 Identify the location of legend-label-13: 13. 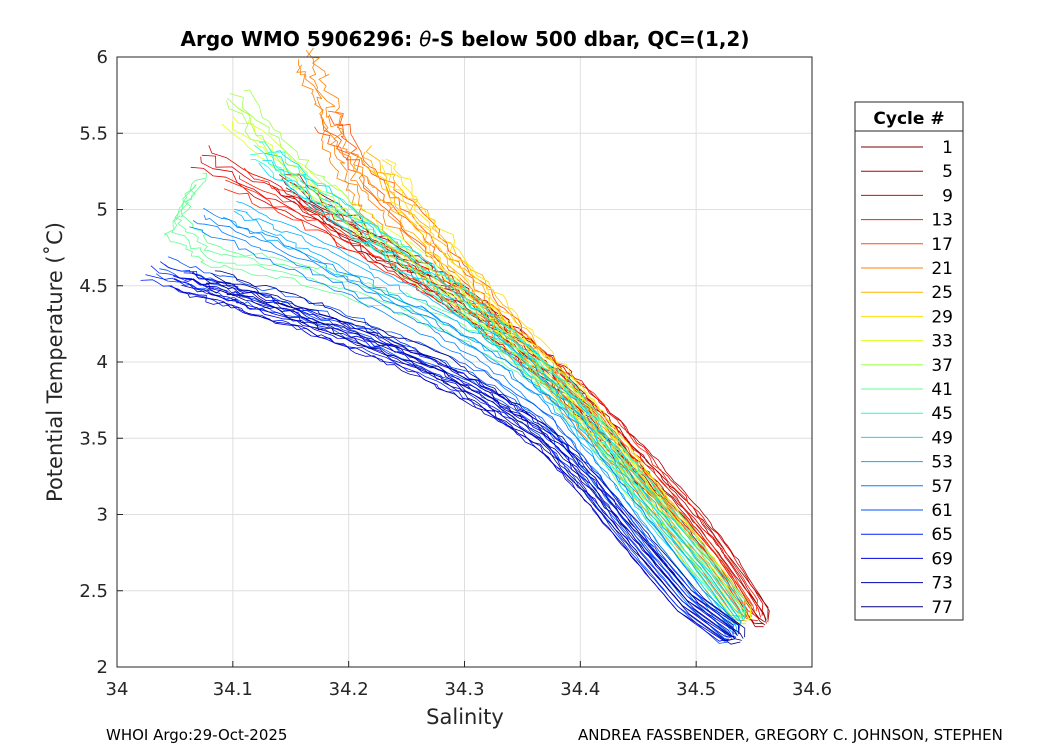
(942, 221).